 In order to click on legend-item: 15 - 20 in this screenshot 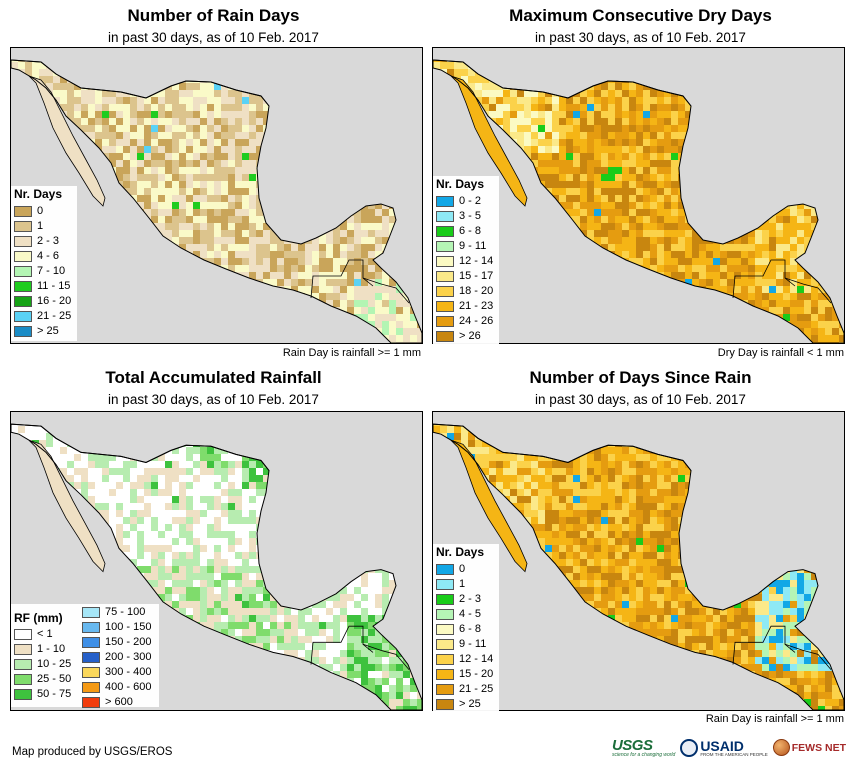, I will do `click(466, 674)`.